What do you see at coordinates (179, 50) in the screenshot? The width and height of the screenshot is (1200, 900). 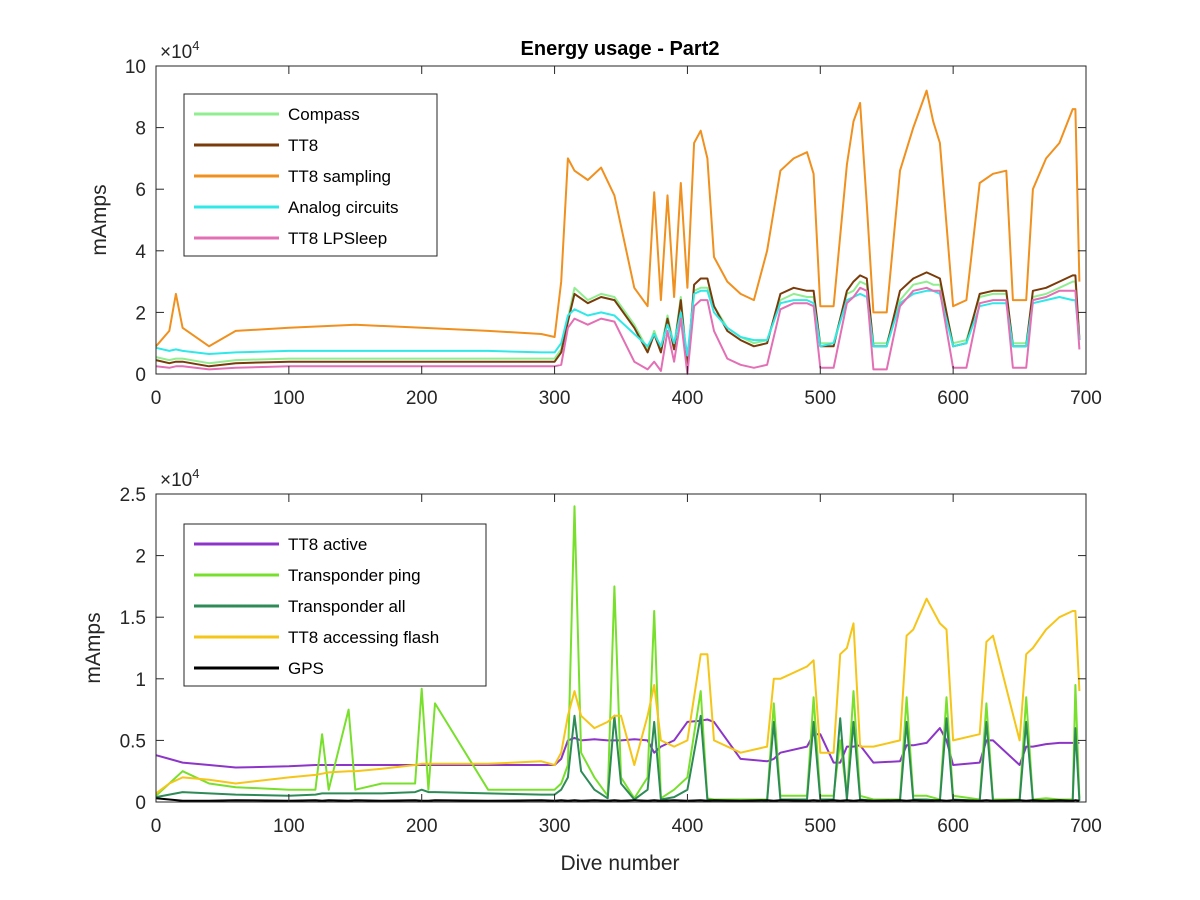 I see `top-exponent-label: ×10⁴` at bounding box center [179, 50].